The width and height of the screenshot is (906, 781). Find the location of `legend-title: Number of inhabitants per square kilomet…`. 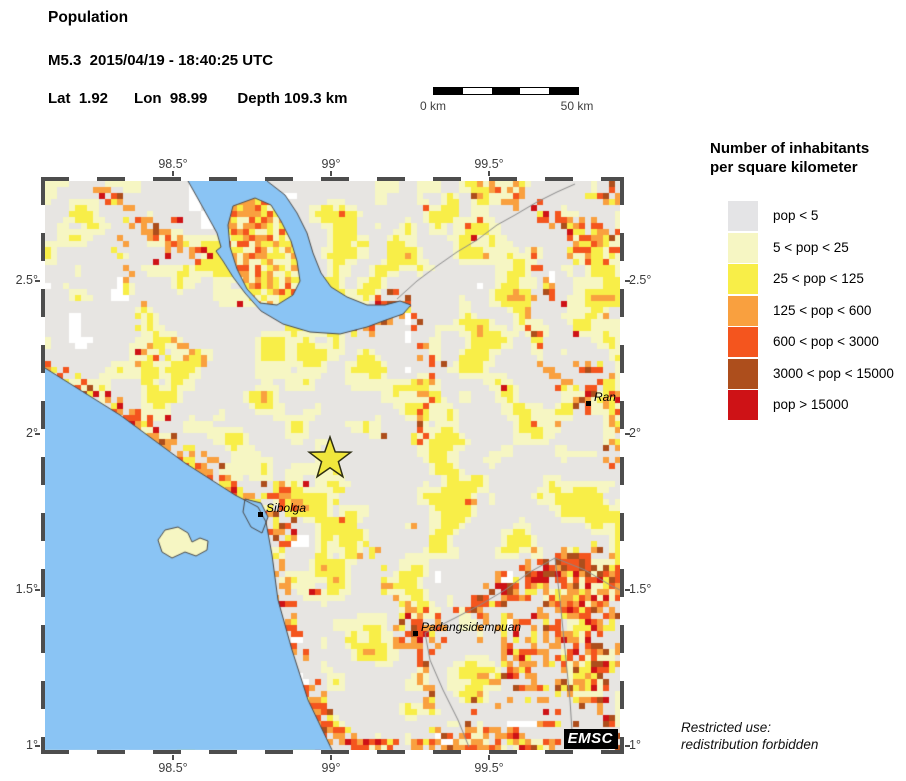

legend-title: Number of inhabitants per square kilomet… is located at coordinates (789, 158).